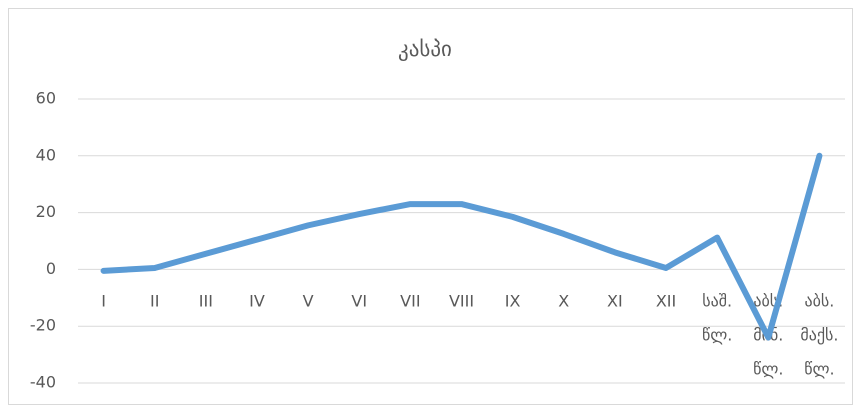 The image size is (861, 414). What do you see at coordinates (154, 300) in the screenshot?
I see `x-tick-label: II` at bounding box center [154, 300].